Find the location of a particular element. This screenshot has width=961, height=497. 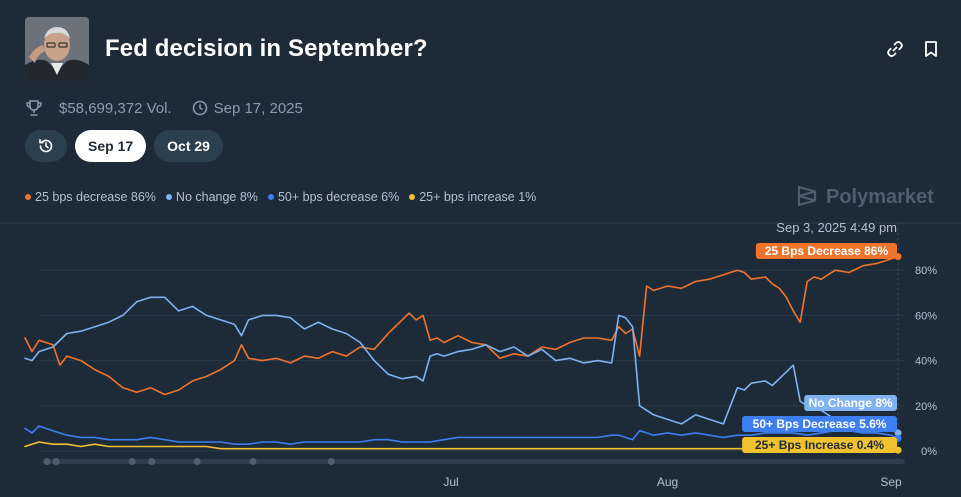

series-end-label-0: 25 Bps Decrease 86% is located at coordinates (827, 251).